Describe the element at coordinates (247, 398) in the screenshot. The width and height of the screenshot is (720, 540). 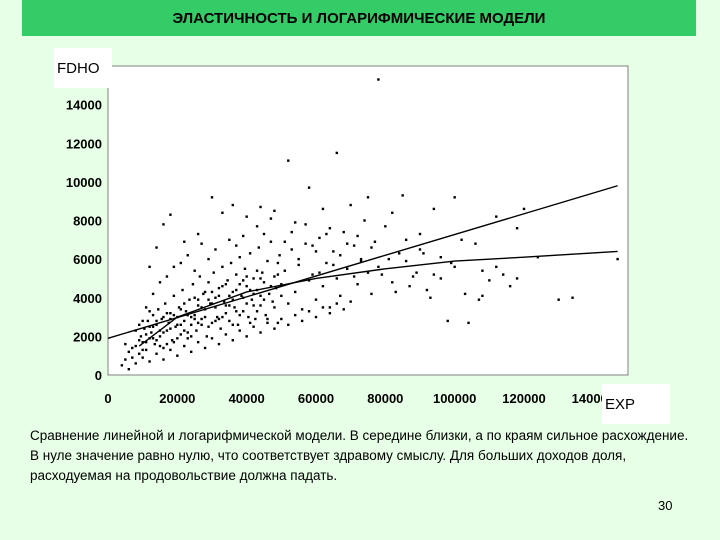
I see `x-tick-label: 40000` at that location.